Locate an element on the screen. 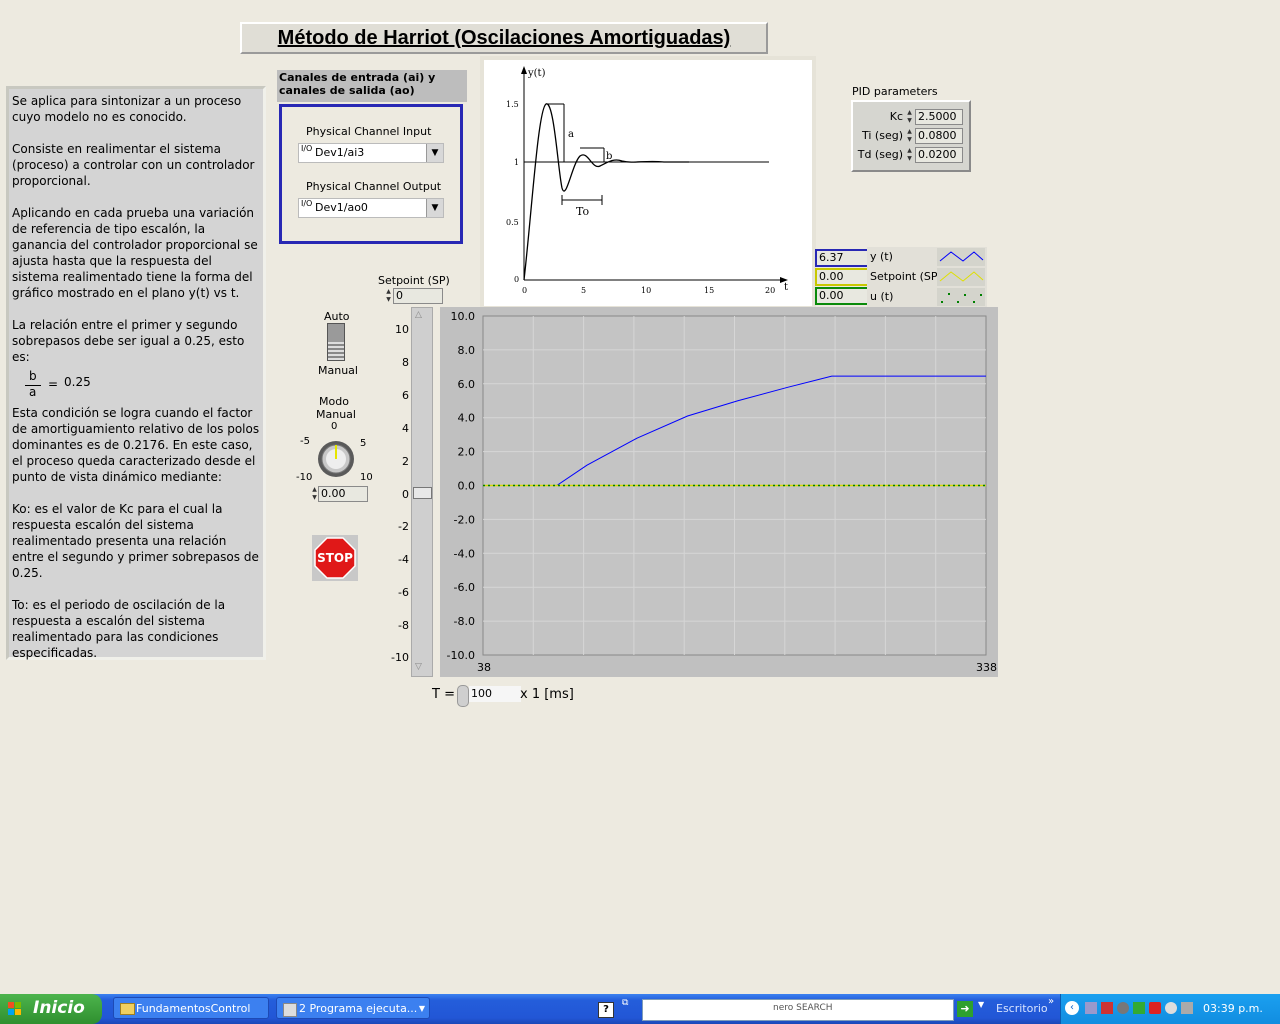  y-indicator: 6.37 is located at coordinates (842, 258).